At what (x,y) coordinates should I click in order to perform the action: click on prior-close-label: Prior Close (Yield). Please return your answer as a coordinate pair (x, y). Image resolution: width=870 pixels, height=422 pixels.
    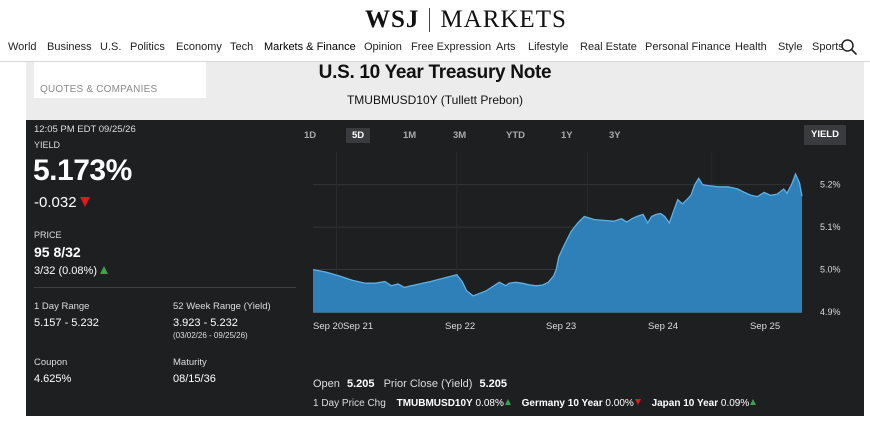
    Looking at the image, I should click on (428, 384).